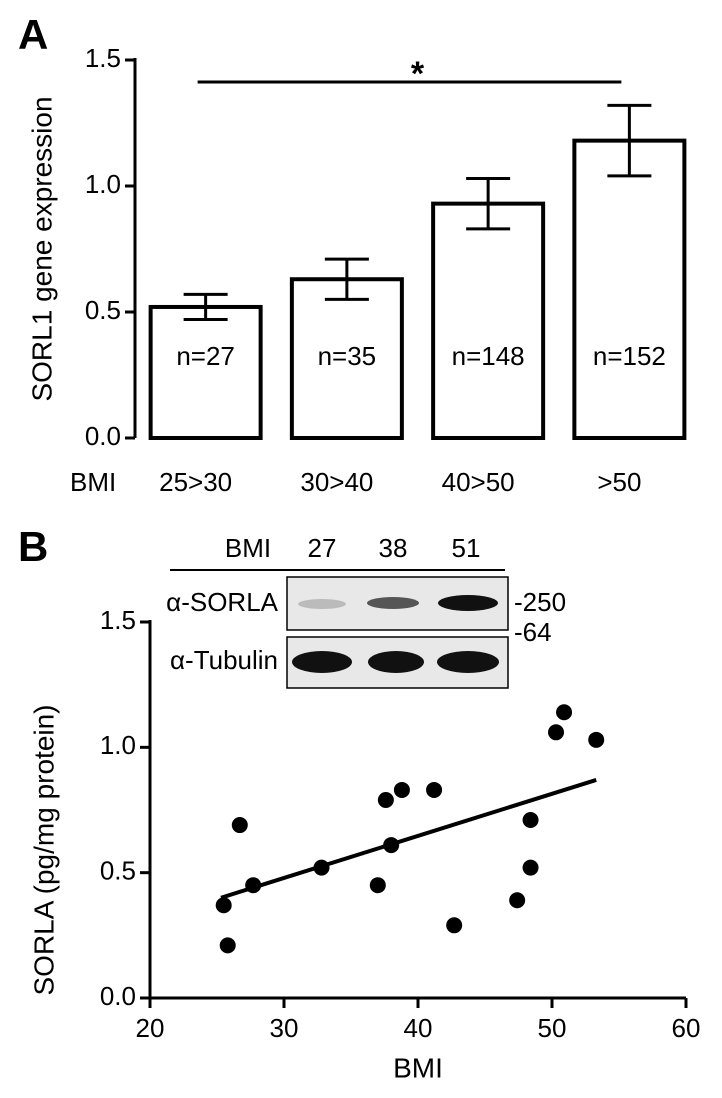  I want to click on bar-label: n=35, so click(347, 356).